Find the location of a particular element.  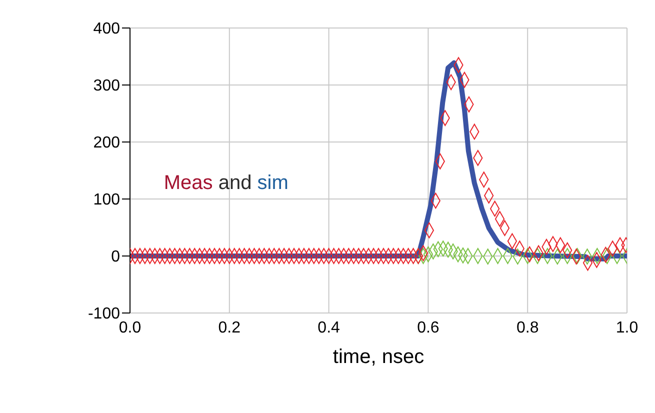

x-tick-label: 0.2 is located at coordinates (229, 327).